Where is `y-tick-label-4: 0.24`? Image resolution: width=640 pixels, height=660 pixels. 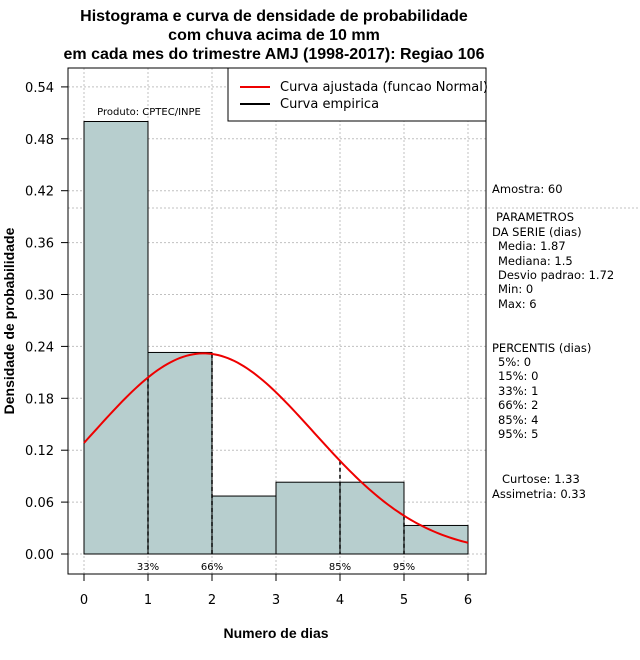 y-tick-label-4: 0.24 is located at coordinates (39, 347).